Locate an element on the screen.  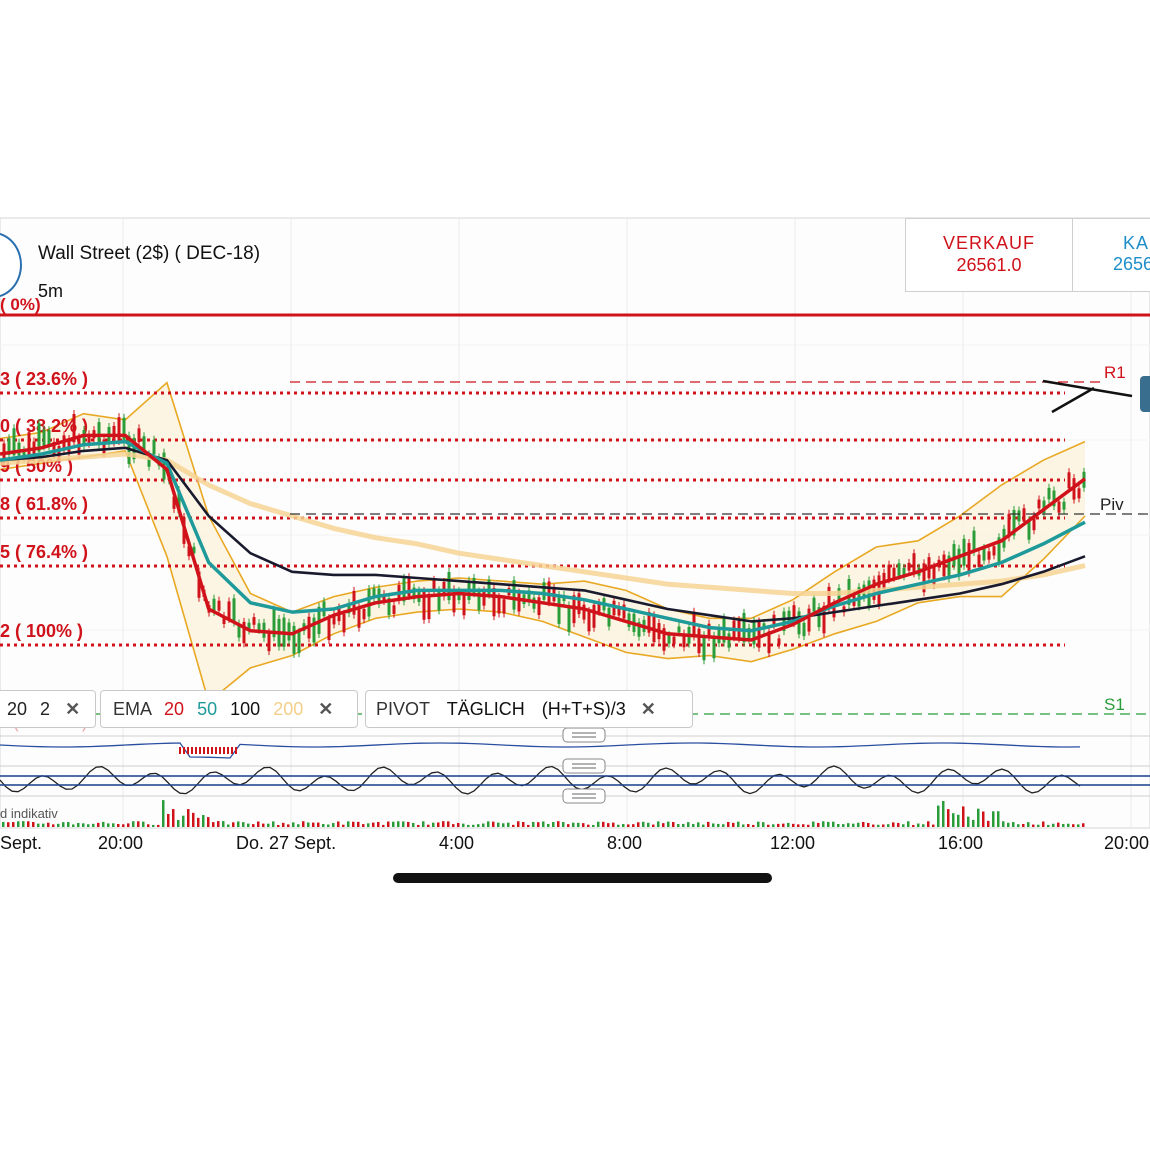
bollinger-legend: 20 2 ✕ is located at coordinates (48, 709).